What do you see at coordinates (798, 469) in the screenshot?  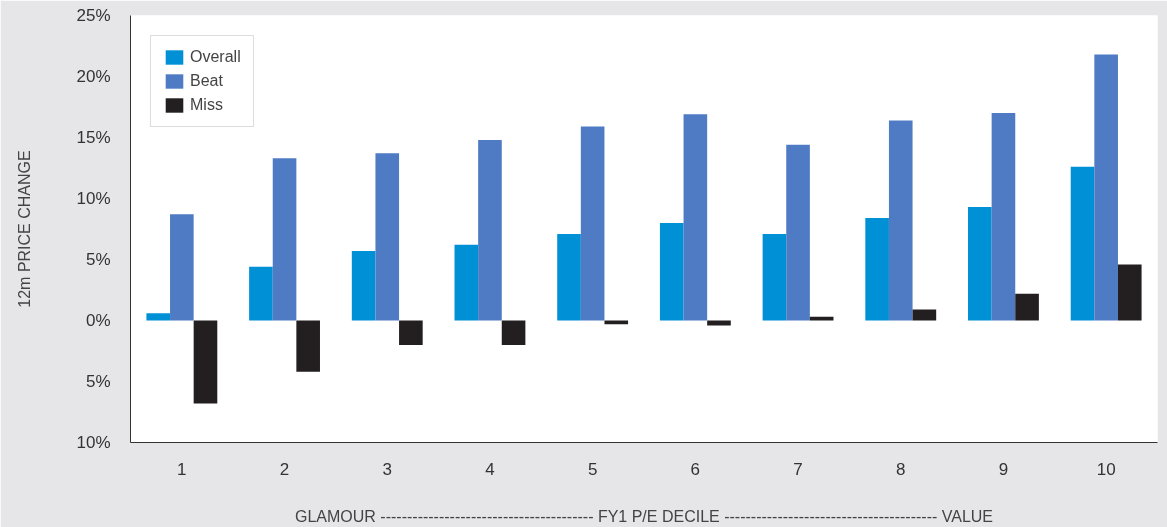 I see `x-tick-label: 7` at bounding box center [798, 469].